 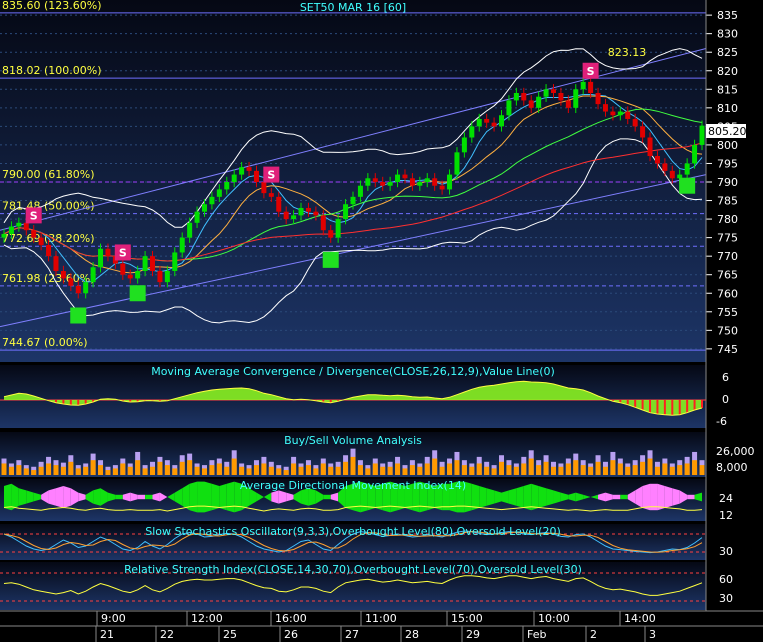 What do you see at coordinates (52, 70) in the screenshot?
I see `fib-level-label: 818.02 (100.00%)` at bounding box center [52, 70].